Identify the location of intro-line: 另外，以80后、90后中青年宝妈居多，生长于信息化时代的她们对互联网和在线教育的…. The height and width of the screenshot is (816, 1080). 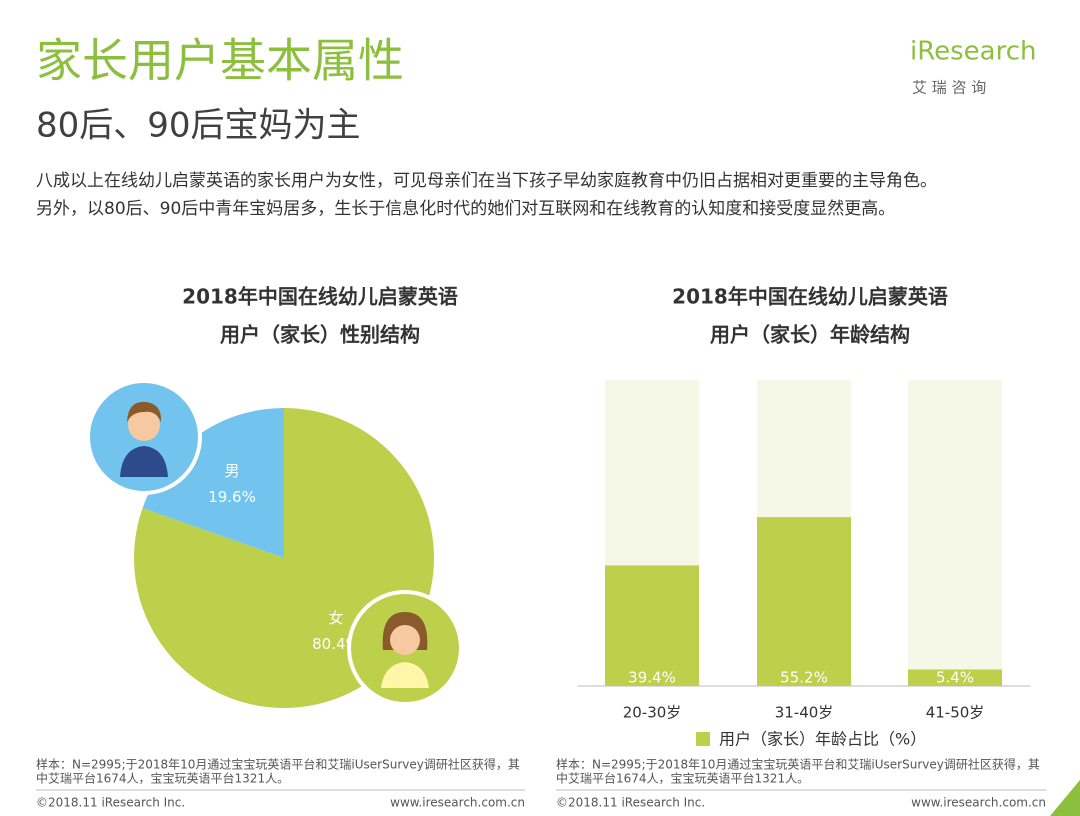
(465, 209).